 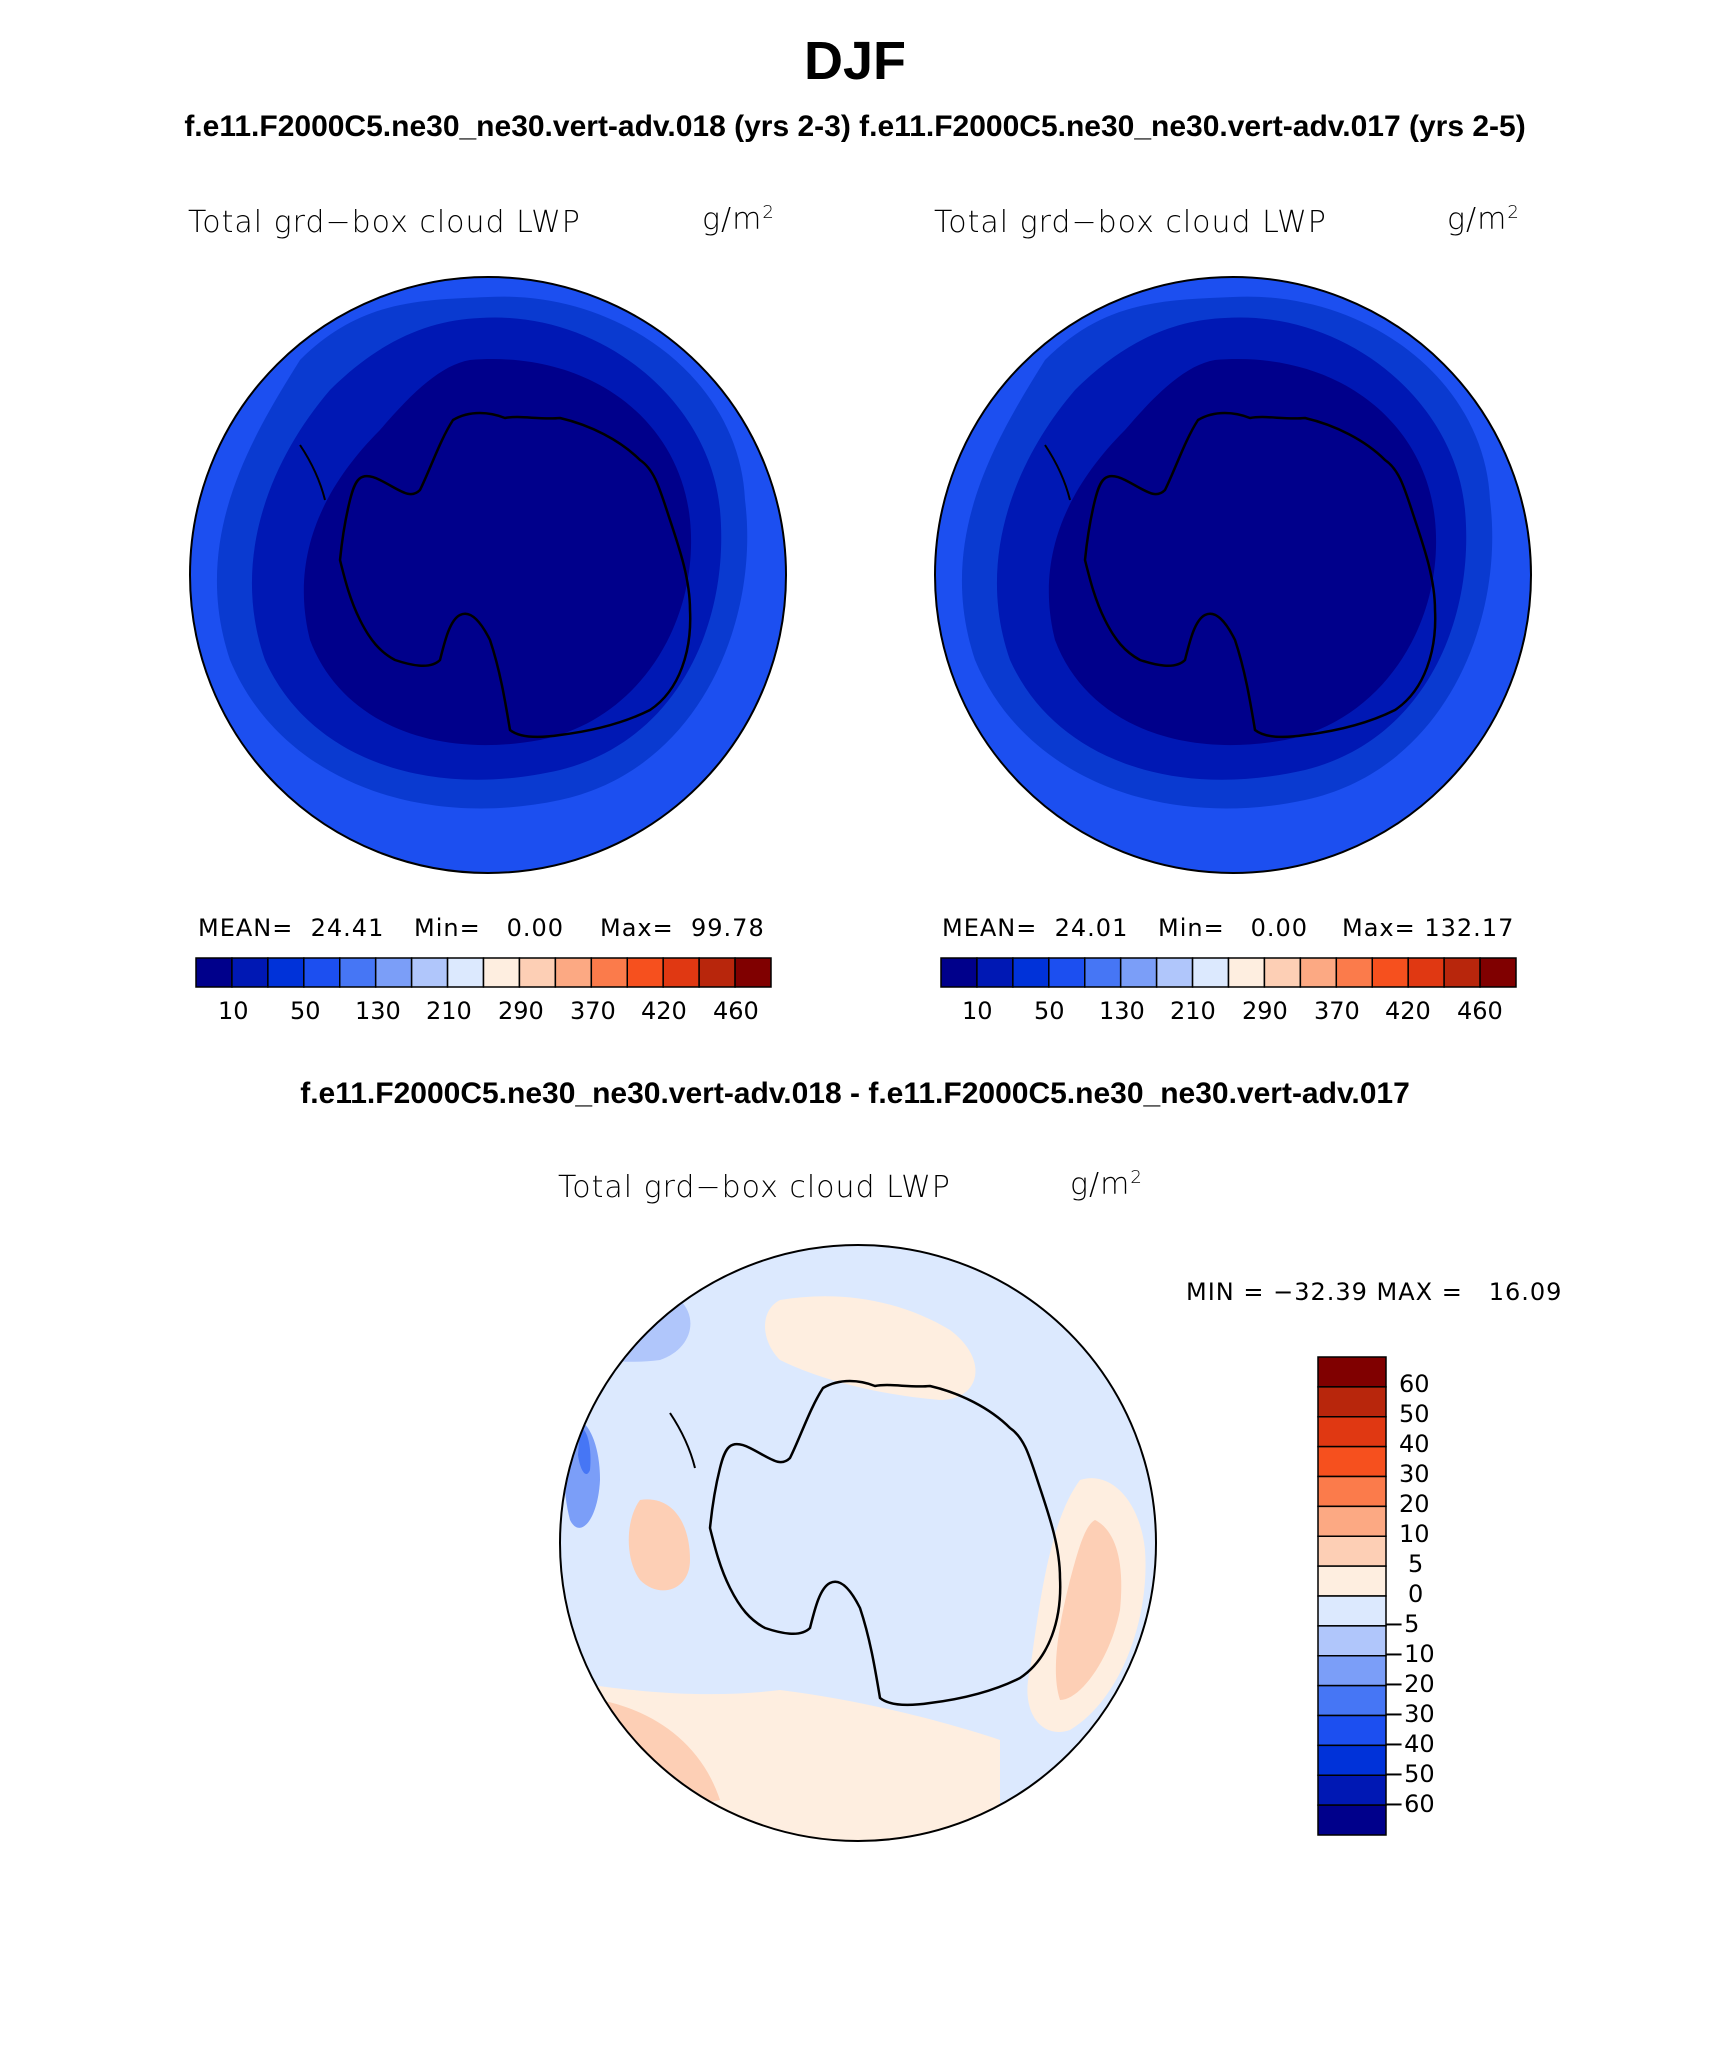 What do you see at coordinates (489, 928) in the screenshot?
I see `panel1-min: Min= 0.00` at bounding box center [489, 928].